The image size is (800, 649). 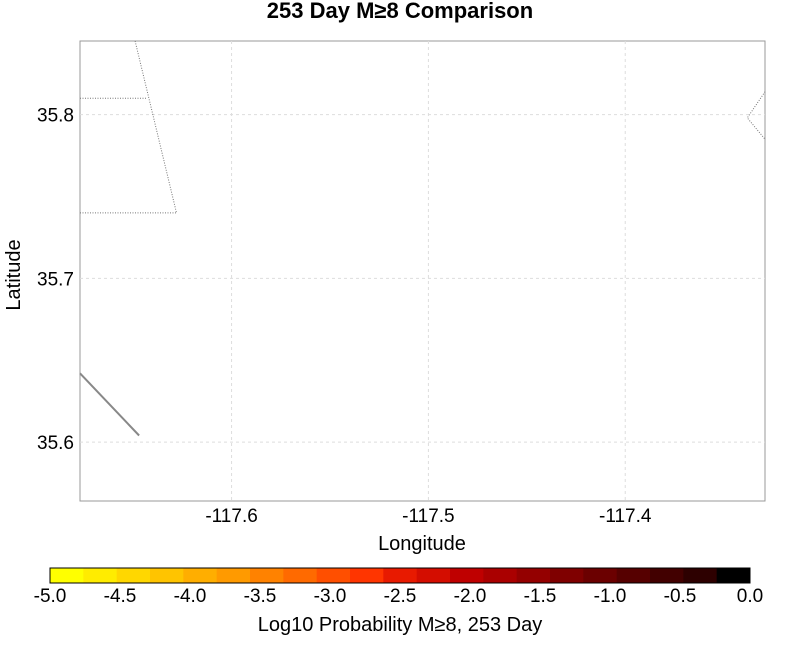 What do you see at coordinates (422, 544) in the screenshot?
I see `x-axis-label: Longitude` at bounding box center [422, 544].